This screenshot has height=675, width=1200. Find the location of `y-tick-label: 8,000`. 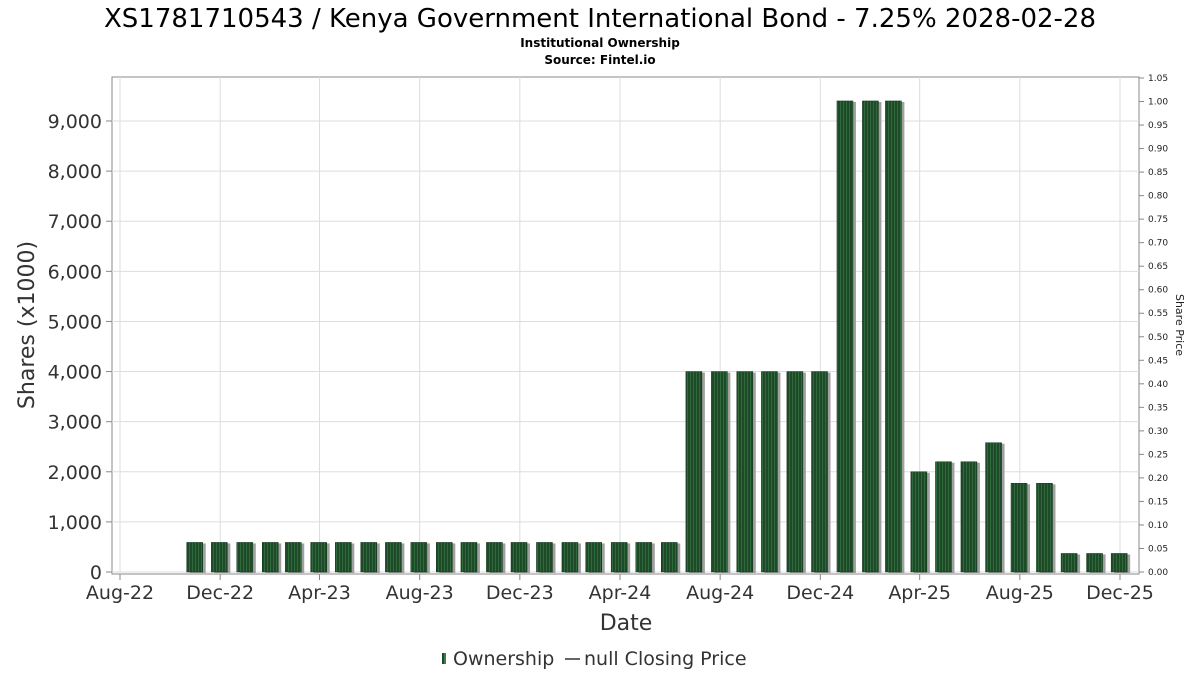

y-tick-label: 8,000 is located at coordinates (75, 172).